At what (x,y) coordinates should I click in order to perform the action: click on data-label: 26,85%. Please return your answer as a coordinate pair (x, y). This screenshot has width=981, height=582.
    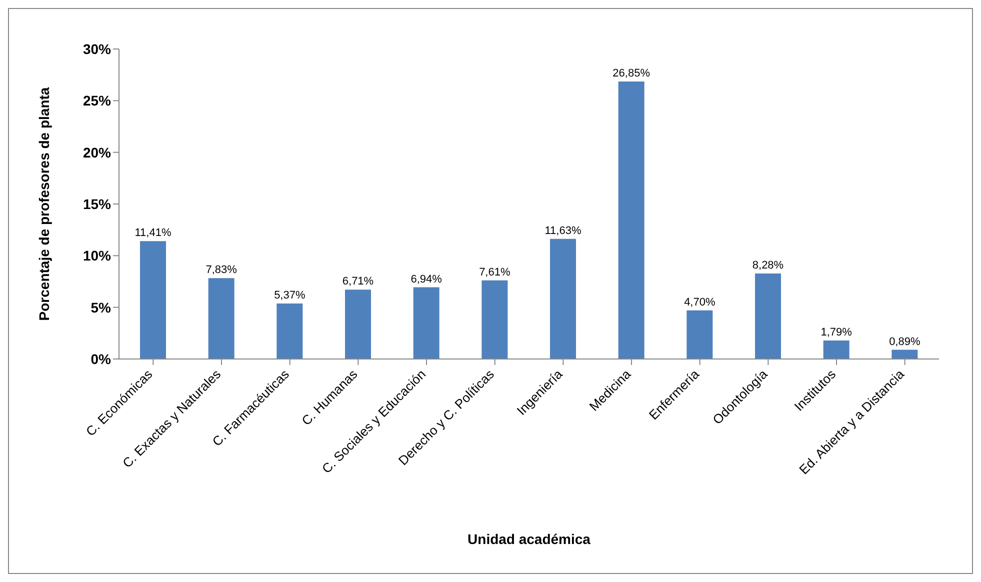
    Looking at the image, I should click on (631, 74).